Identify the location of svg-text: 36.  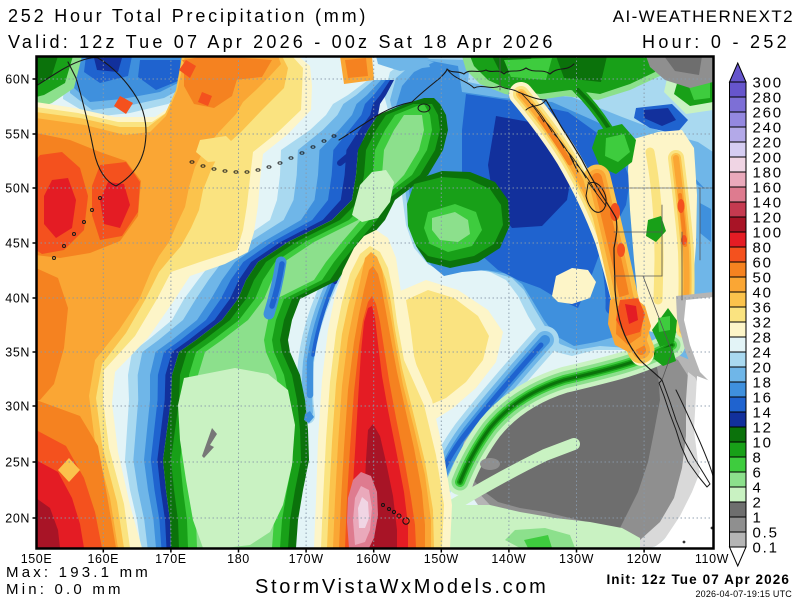
(763, 308).